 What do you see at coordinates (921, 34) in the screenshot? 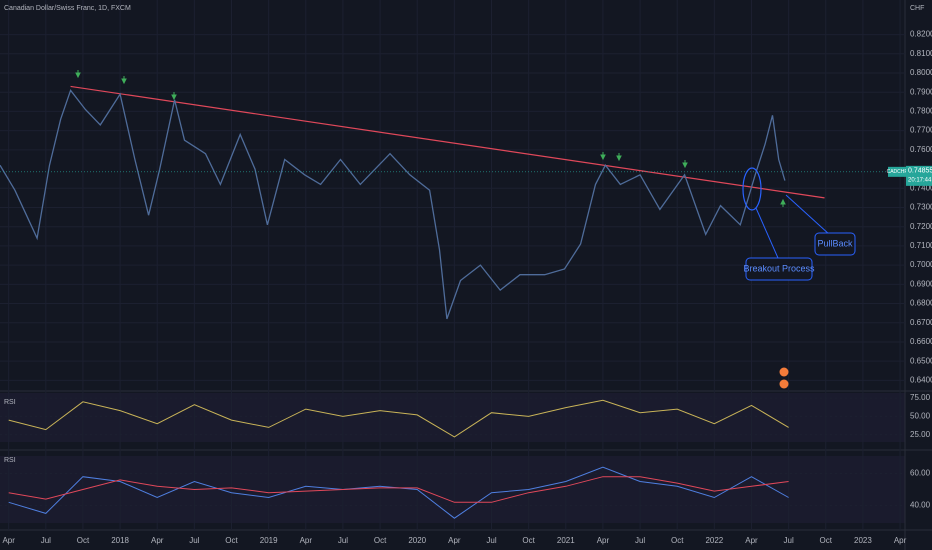
I see `y-tick-label: 0.82000` at bounding box center [921, 34].